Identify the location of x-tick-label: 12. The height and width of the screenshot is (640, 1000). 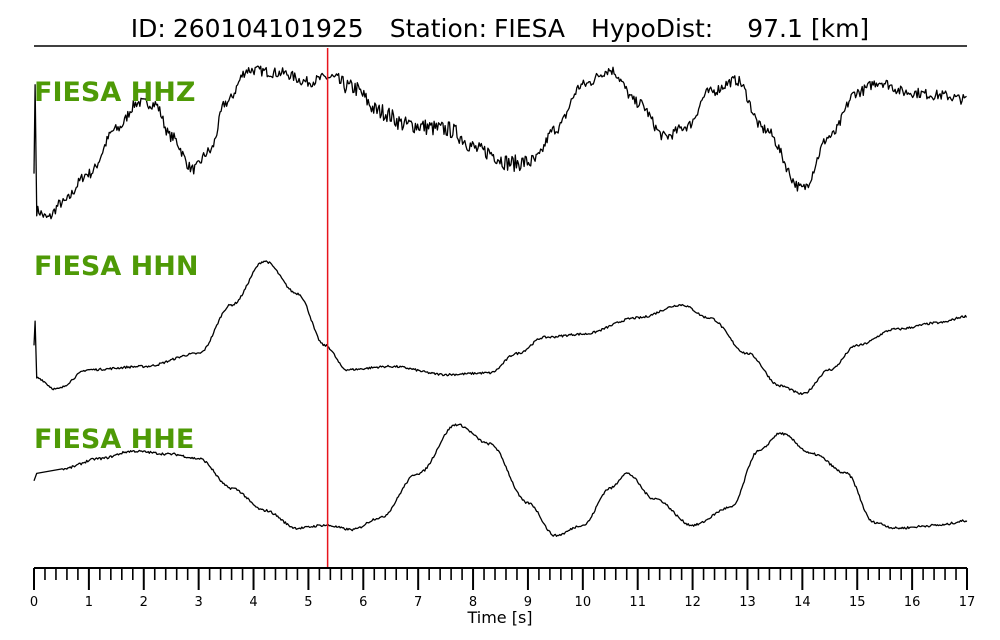
(692, 602).